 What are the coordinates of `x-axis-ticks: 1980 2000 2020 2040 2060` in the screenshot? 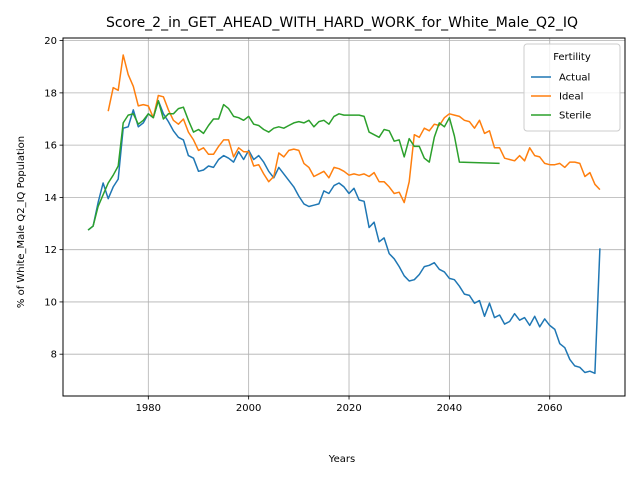 It's located at (349, 405).